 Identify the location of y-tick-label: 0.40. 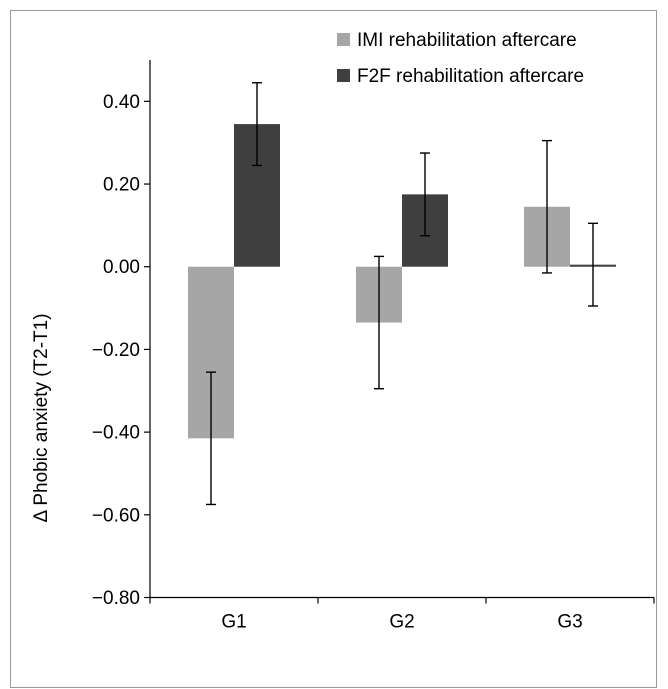
(121, 102).